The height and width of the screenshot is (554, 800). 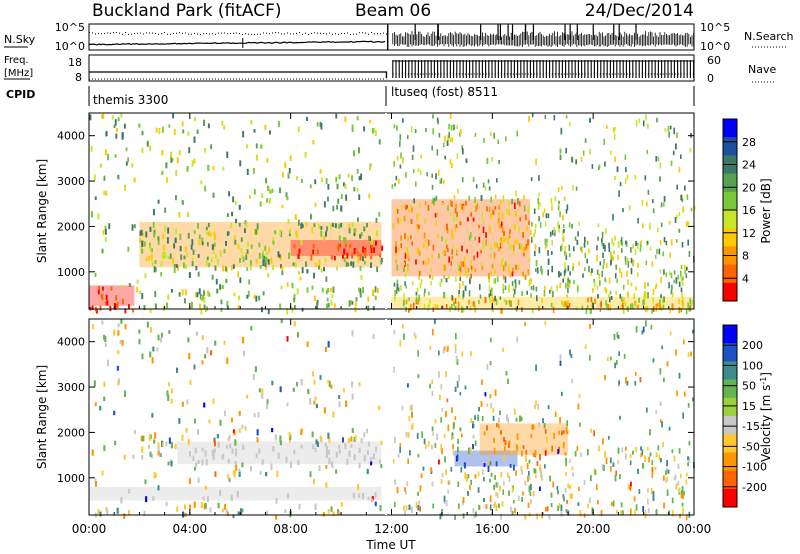 What do you see at coordinates (393, 11) in the screenshot?
I see `beam-title: Beam 06` at bounding box center [393, 11].